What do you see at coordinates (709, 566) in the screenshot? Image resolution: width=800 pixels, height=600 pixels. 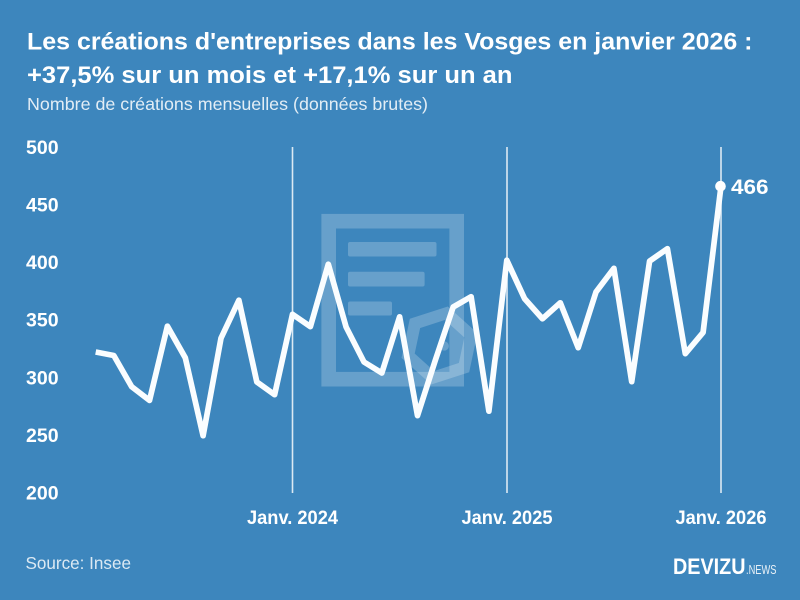 I see `svg-text: DEVIZU` at bounding box center [709, 566].